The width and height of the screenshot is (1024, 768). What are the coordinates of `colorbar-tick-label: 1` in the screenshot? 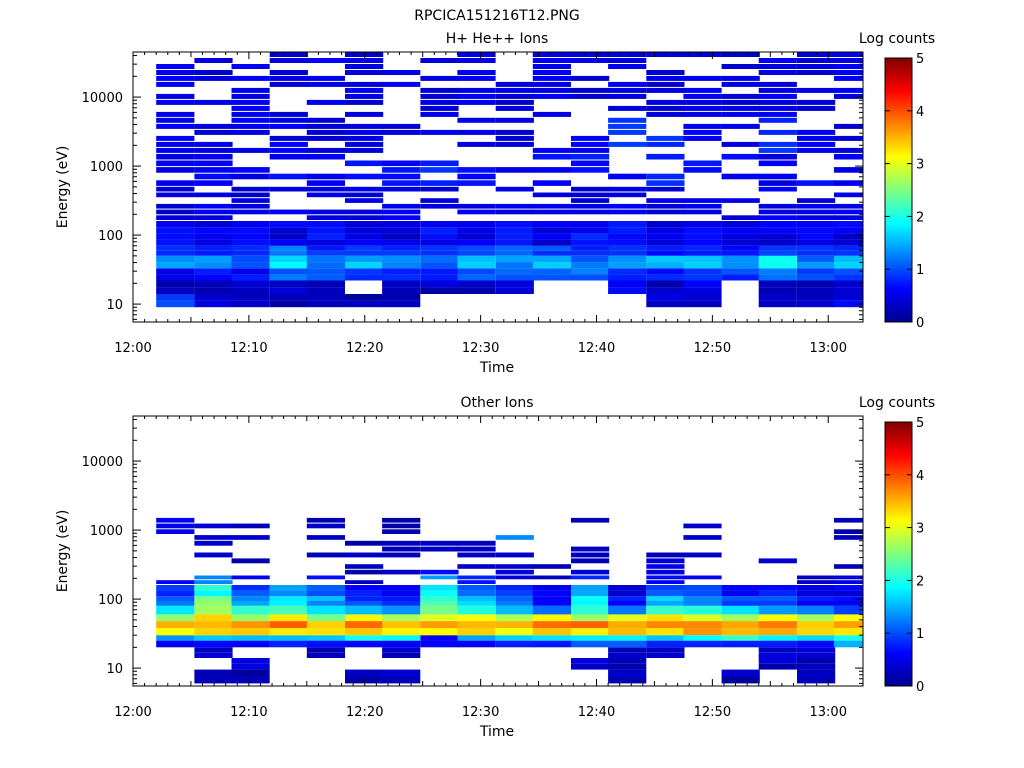 It's located at (920, 270).